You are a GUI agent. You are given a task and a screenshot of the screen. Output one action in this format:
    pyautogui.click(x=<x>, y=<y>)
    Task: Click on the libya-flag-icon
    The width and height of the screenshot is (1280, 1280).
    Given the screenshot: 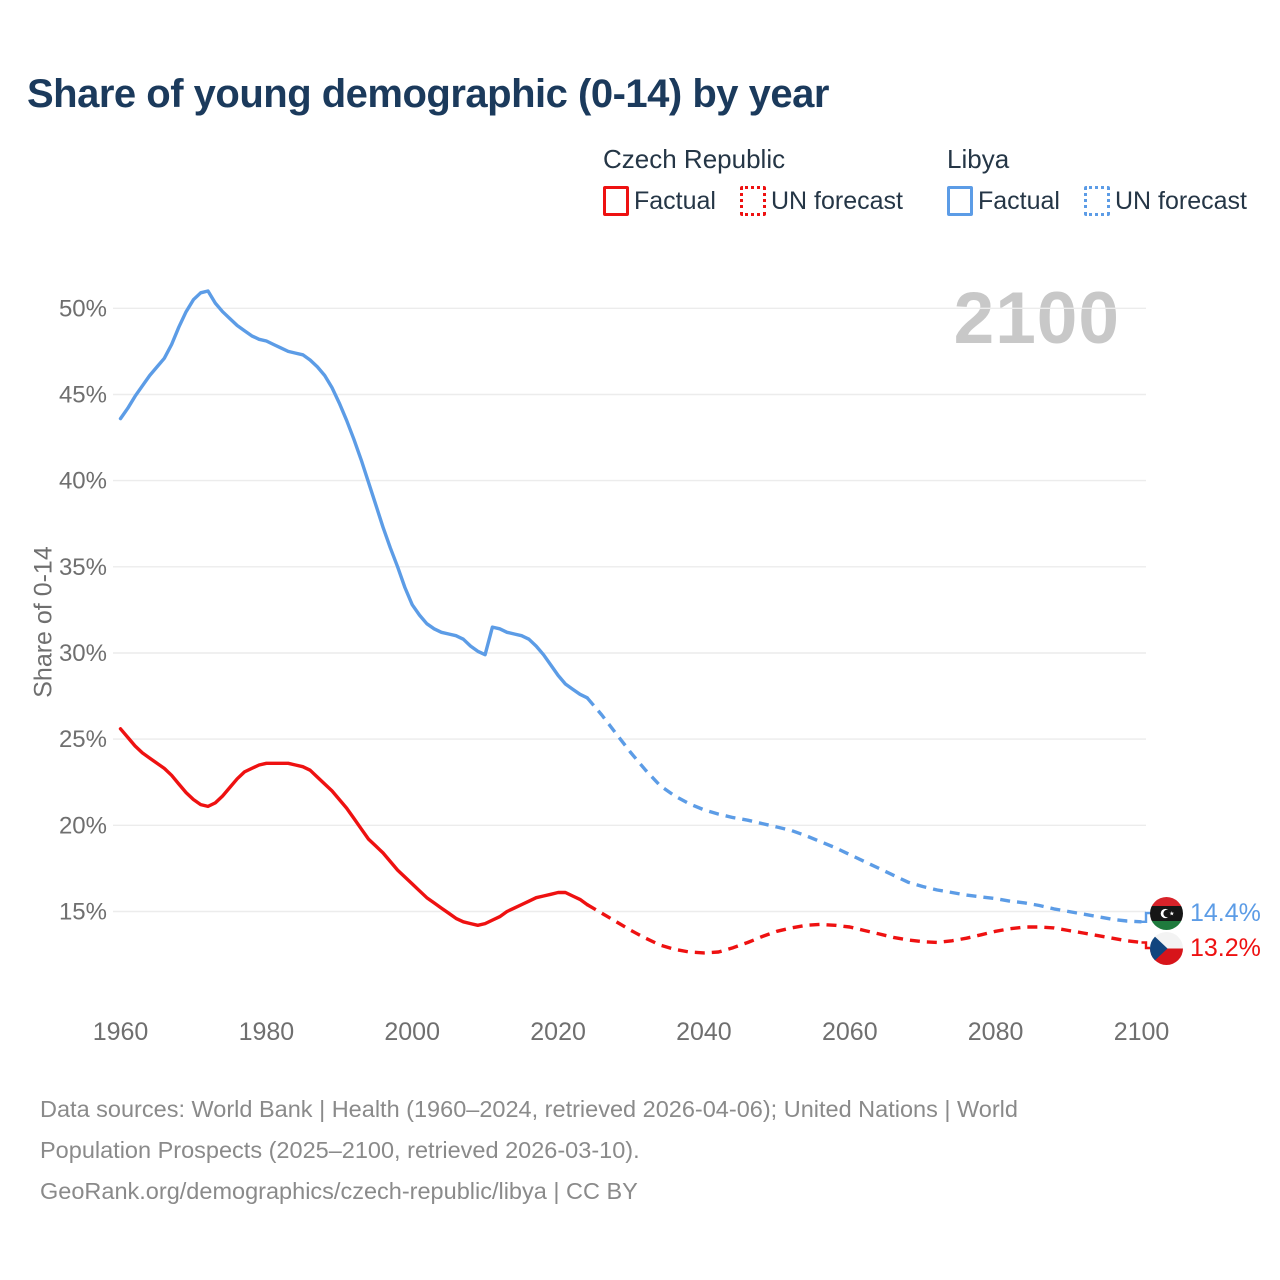 What is the action you would take?
    pyautogui.click(x=1166, y=913)
    